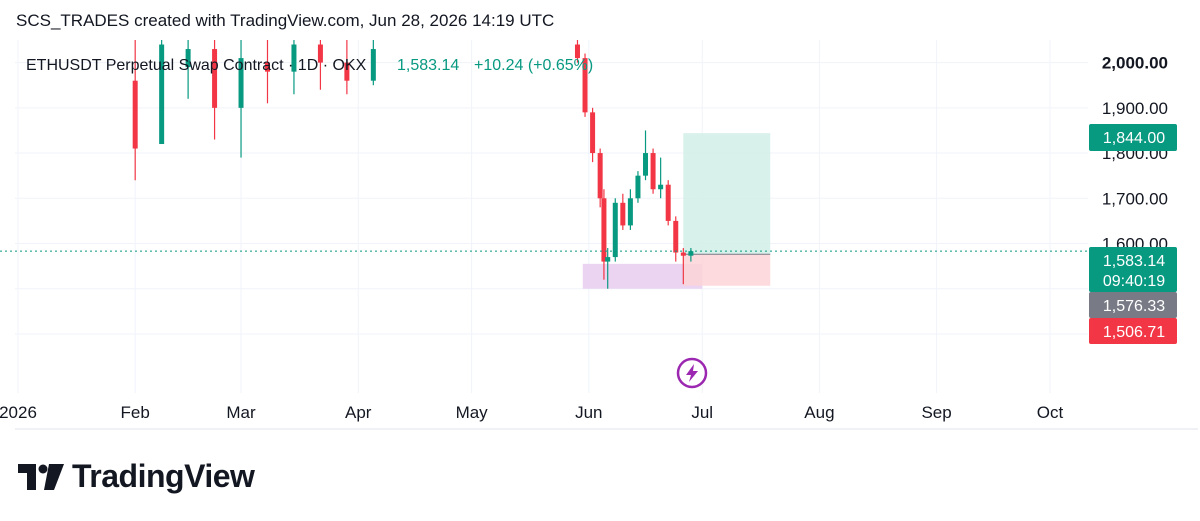 The height and width of the screenshot is (521, 1200). I want to click on y-tick-label: 2,000.00, so click(1135, 63).